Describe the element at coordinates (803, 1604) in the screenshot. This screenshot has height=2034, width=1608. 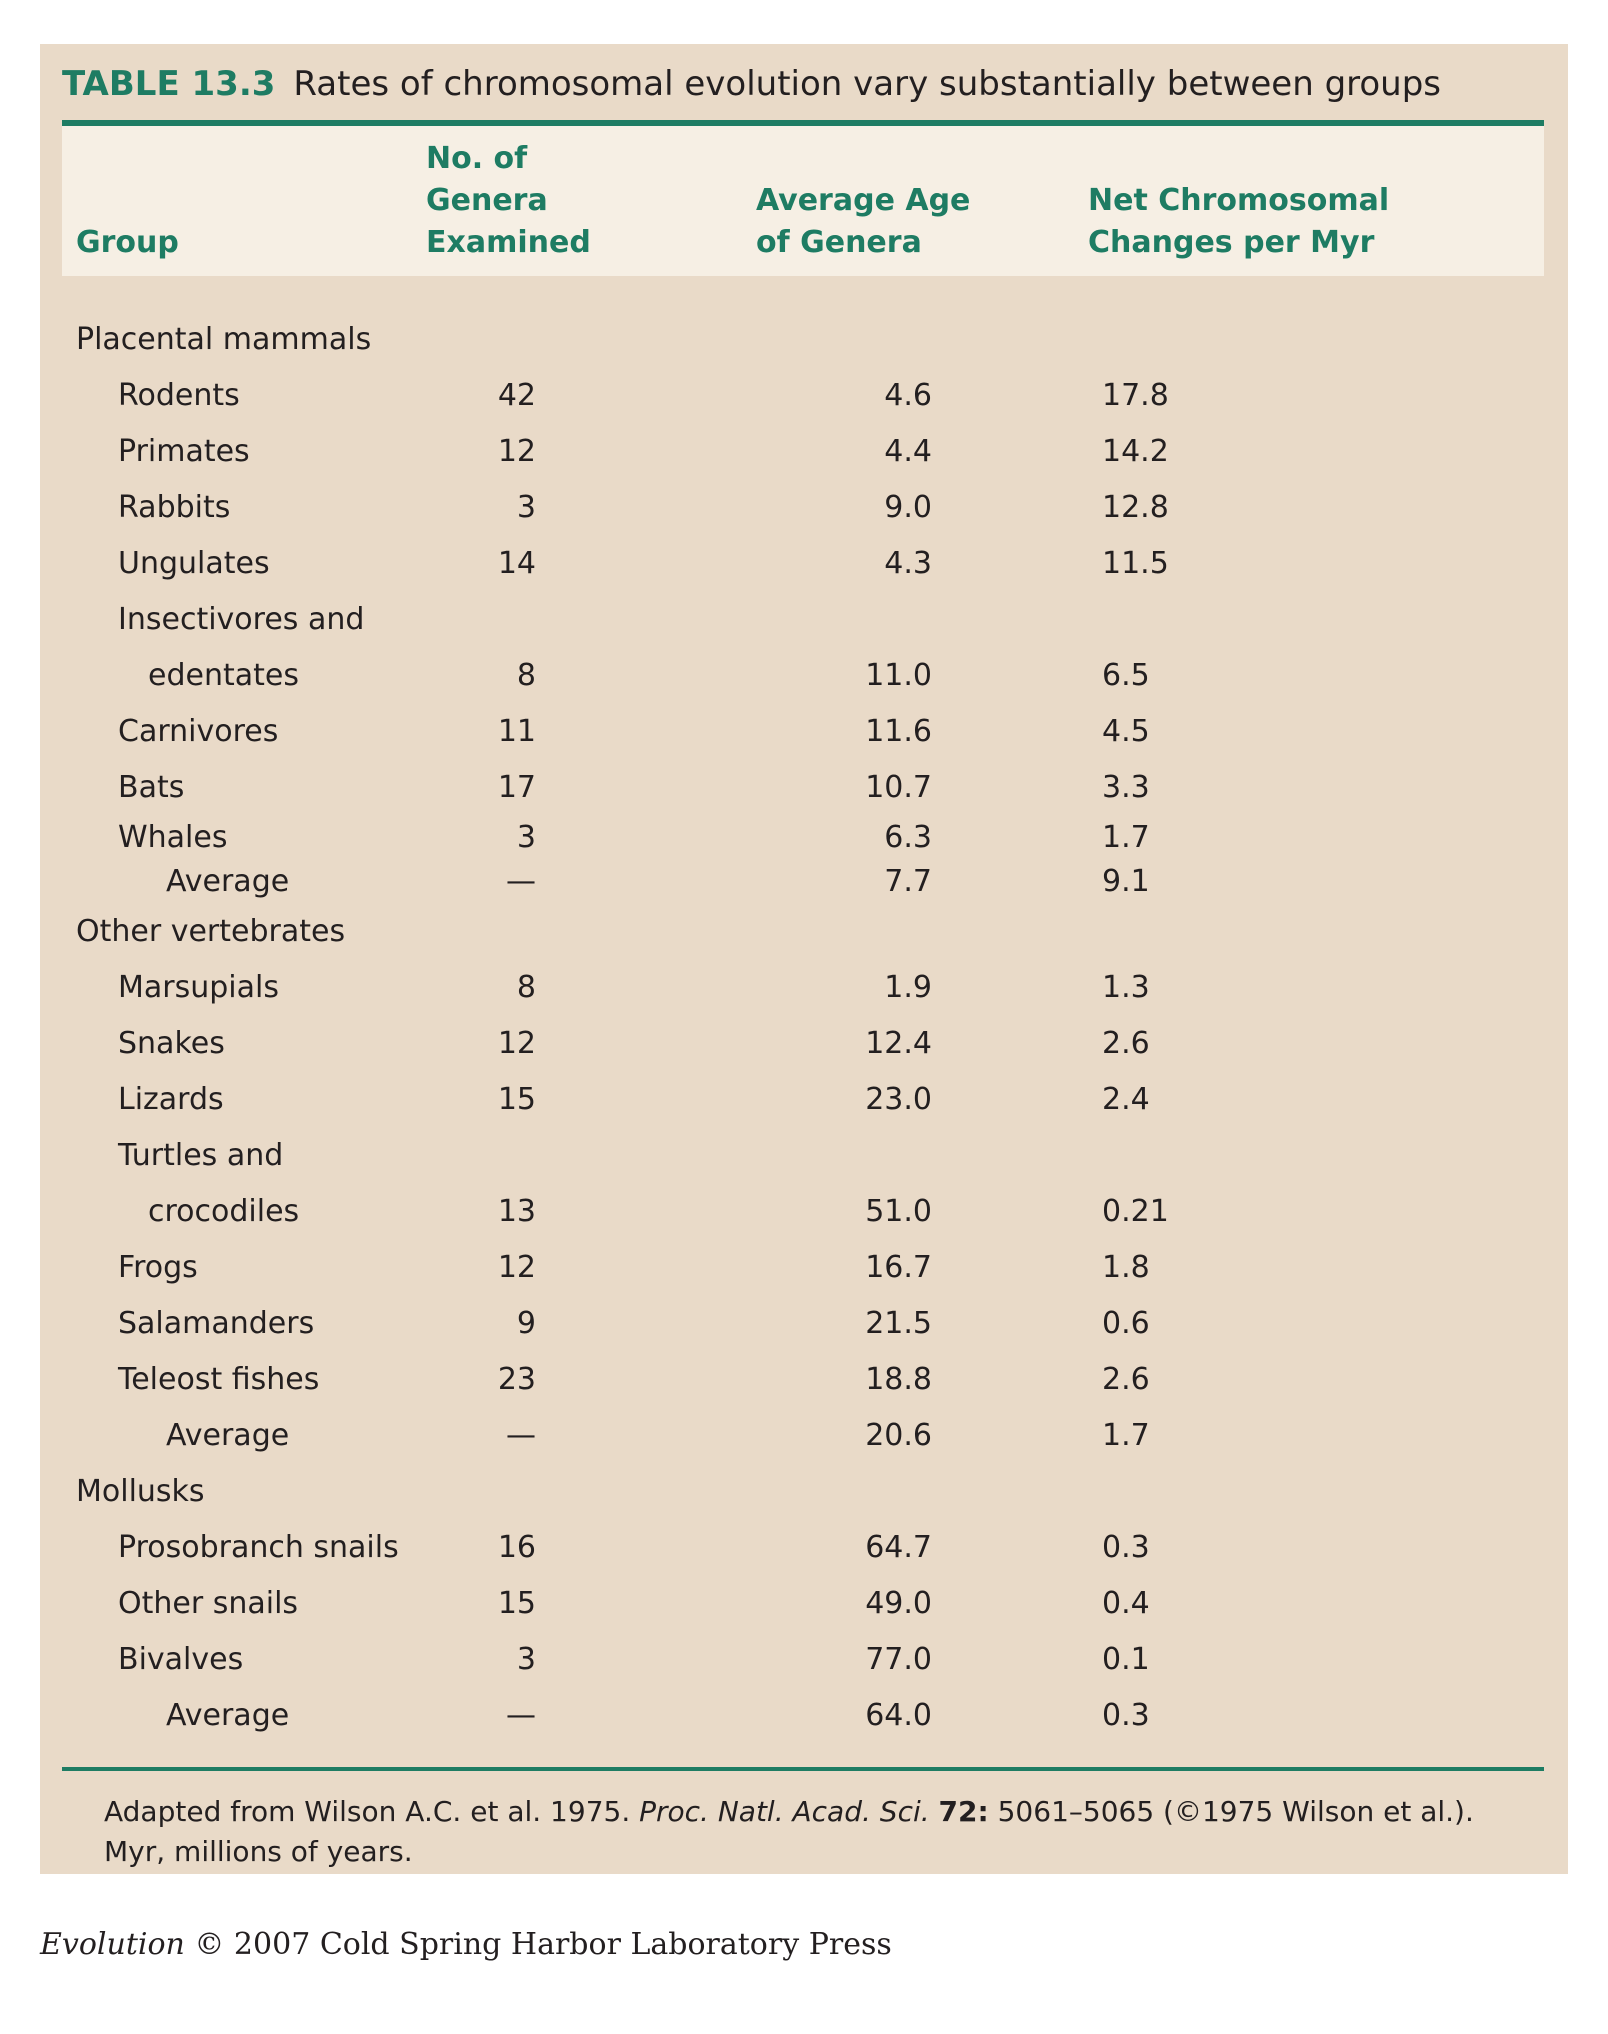
I see `table-row: Other snails 15 49.0 0.4` at that location.